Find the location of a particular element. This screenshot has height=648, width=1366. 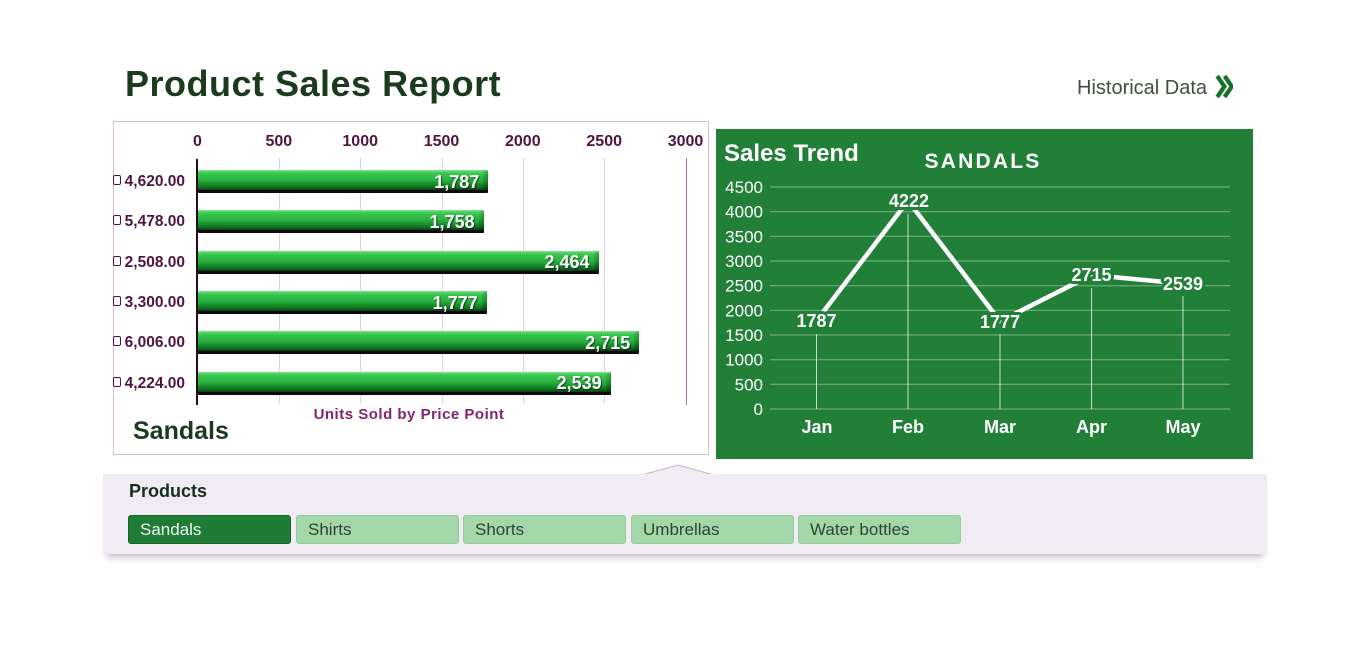

svg-text: 0 is located at coordinates (758, 409).